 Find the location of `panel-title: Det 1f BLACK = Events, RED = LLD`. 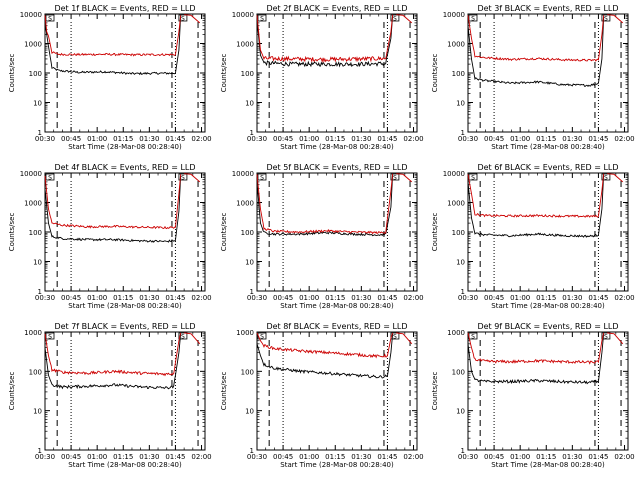

panel-title: Det 1f BLACK = Events, RED = LLD is located at coordinates (124, 8).